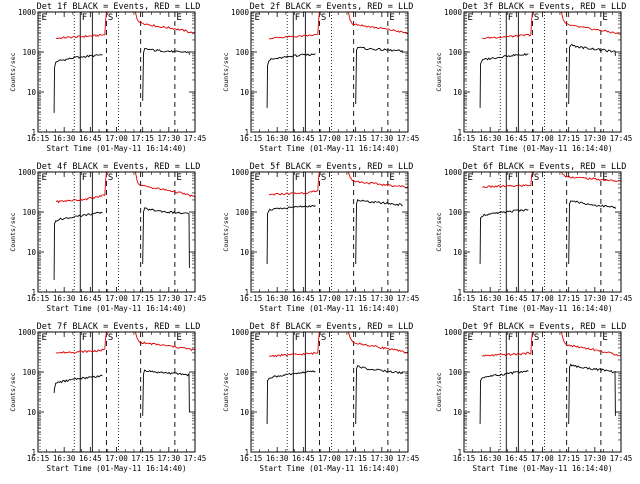 The width and height of the screenshot is (640, 484). I want to click on chart-title: Det 3f BLACK = Events, RED = LLD, so click(545, 7).